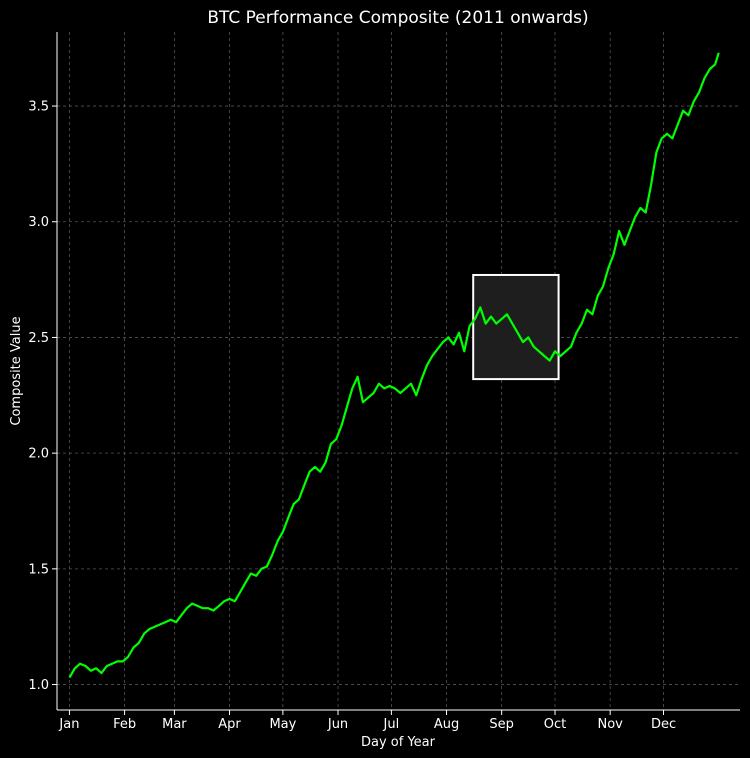 The image size is (750, 758). I want to click on y-axis-label: Composite Value, so click(16, 370).